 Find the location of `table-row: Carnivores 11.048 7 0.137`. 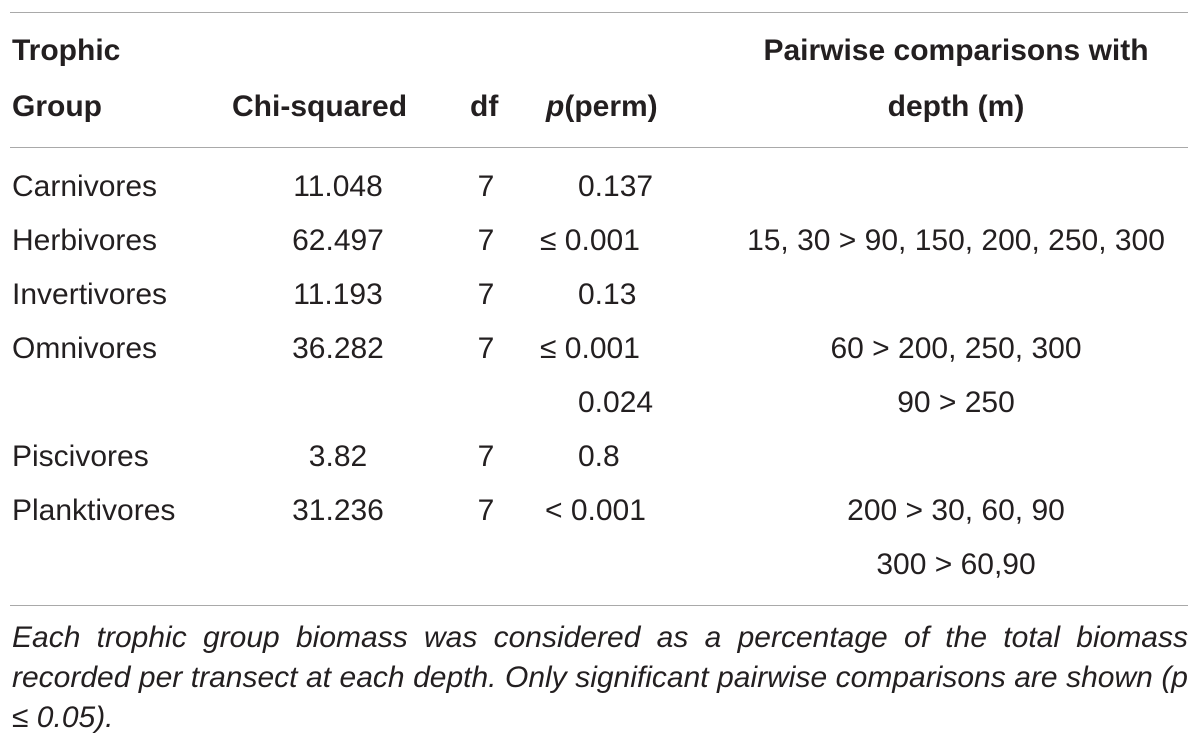

table-row: Carnivores 11.048 7 0.137 is located at coordinates (600, 187).